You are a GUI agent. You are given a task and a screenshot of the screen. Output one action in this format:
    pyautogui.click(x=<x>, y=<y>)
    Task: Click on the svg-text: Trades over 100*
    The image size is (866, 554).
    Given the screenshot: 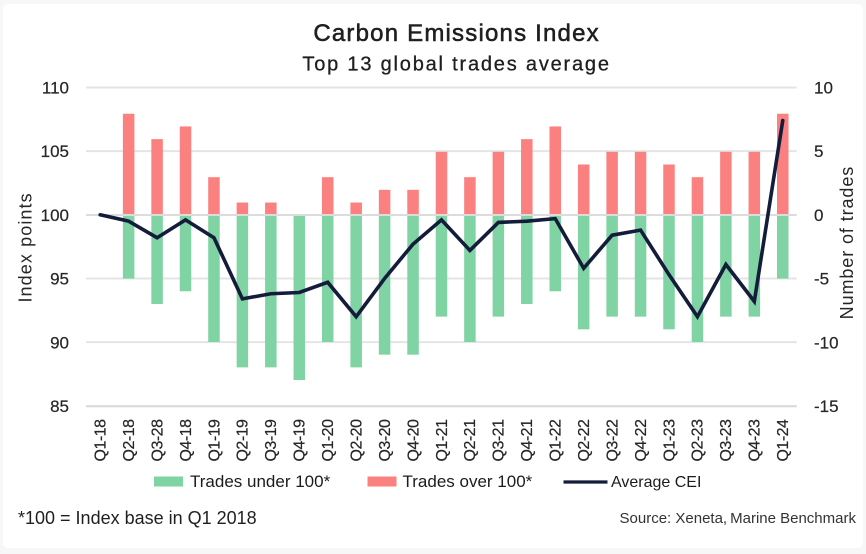 What is the action you would take?
    pyautogui.click(x=468, y=481)
    